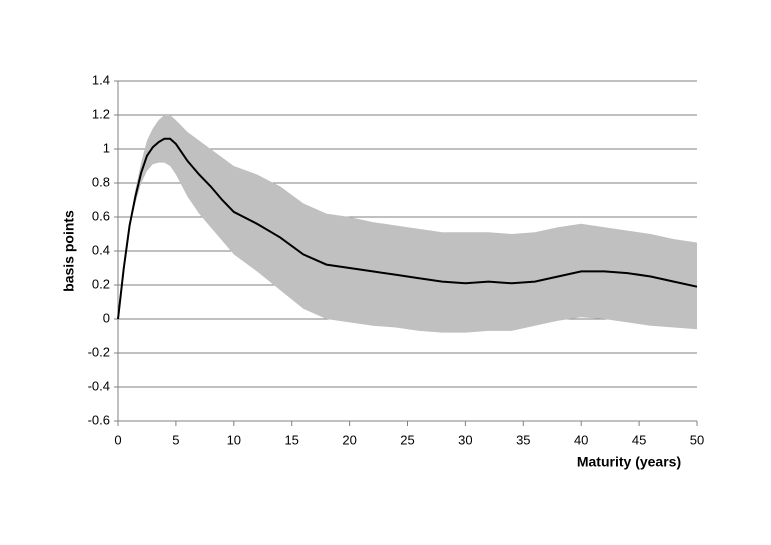  What do you see at coordinates (101, 79) in the screenshot?
I see `y-tick-label: 1.4` at bounding box center [101, 79].